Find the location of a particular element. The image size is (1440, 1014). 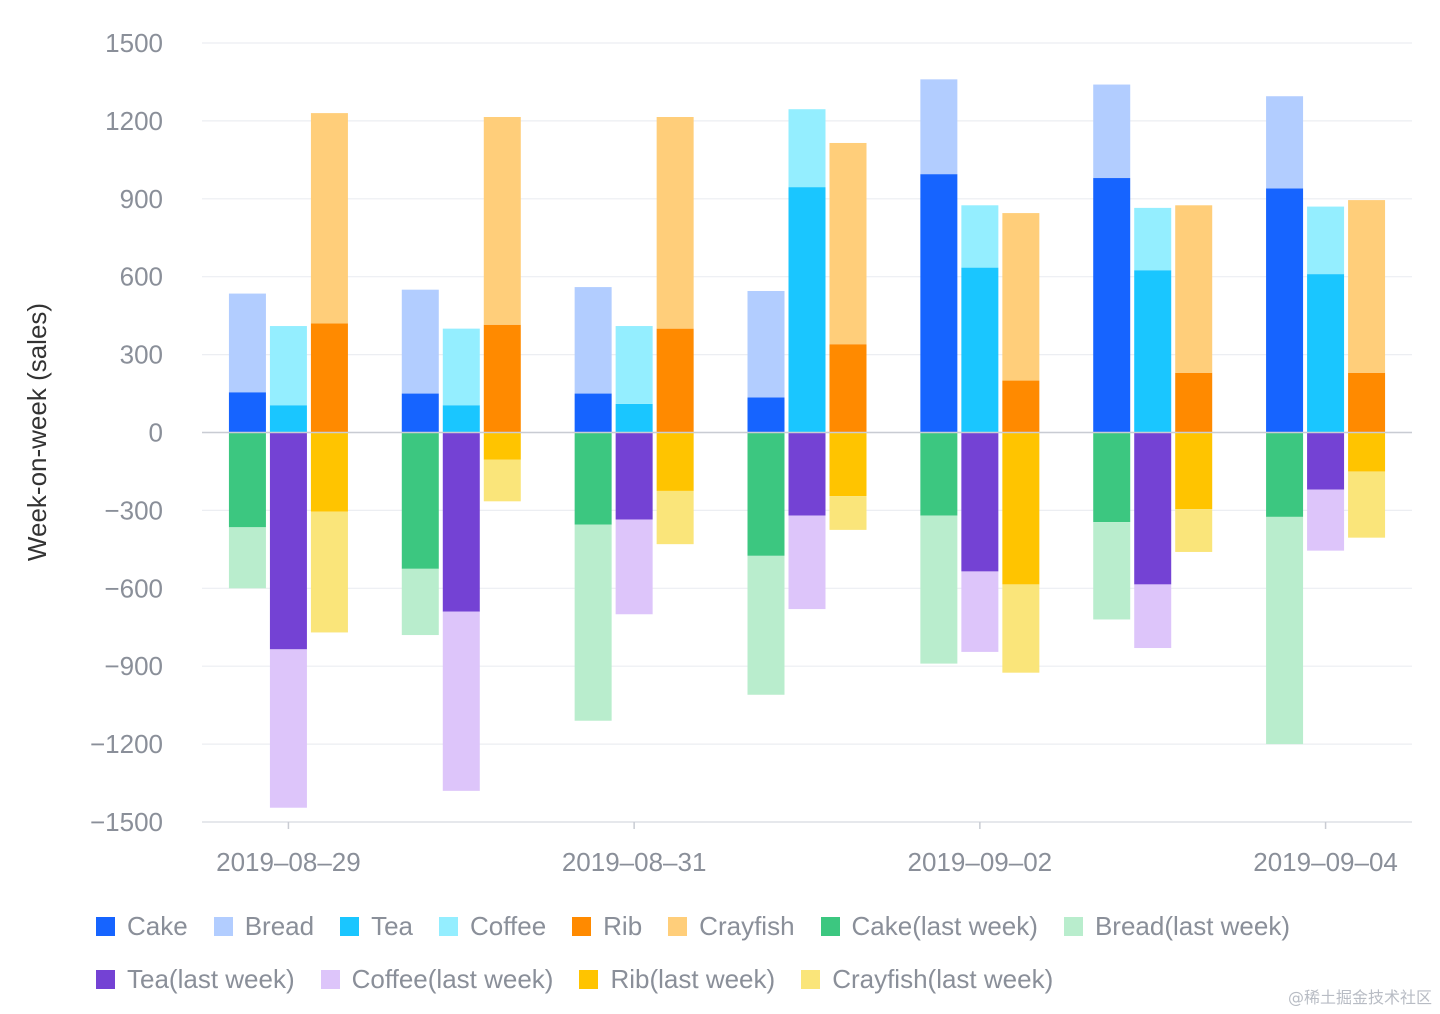

legend-item-coffee-last-week: Coffee(last week) is located at coordinates (436, 979).